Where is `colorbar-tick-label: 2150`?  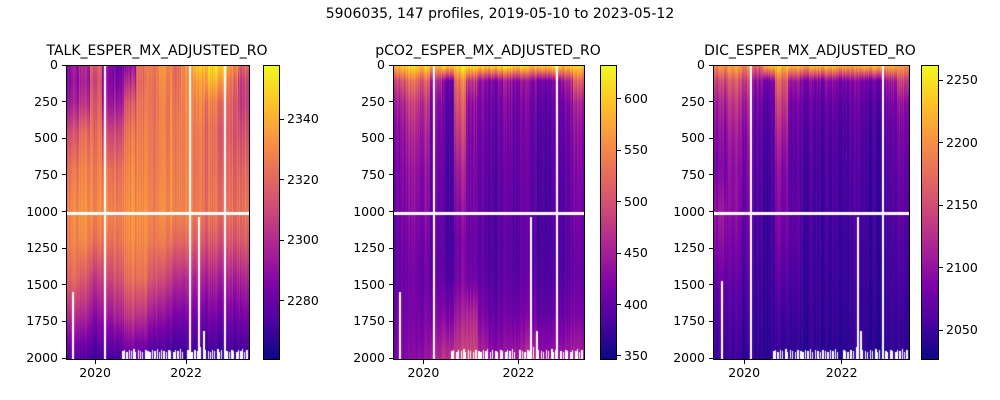
colorbar-tick-label: 2150 is located at coordinates (962, 204).